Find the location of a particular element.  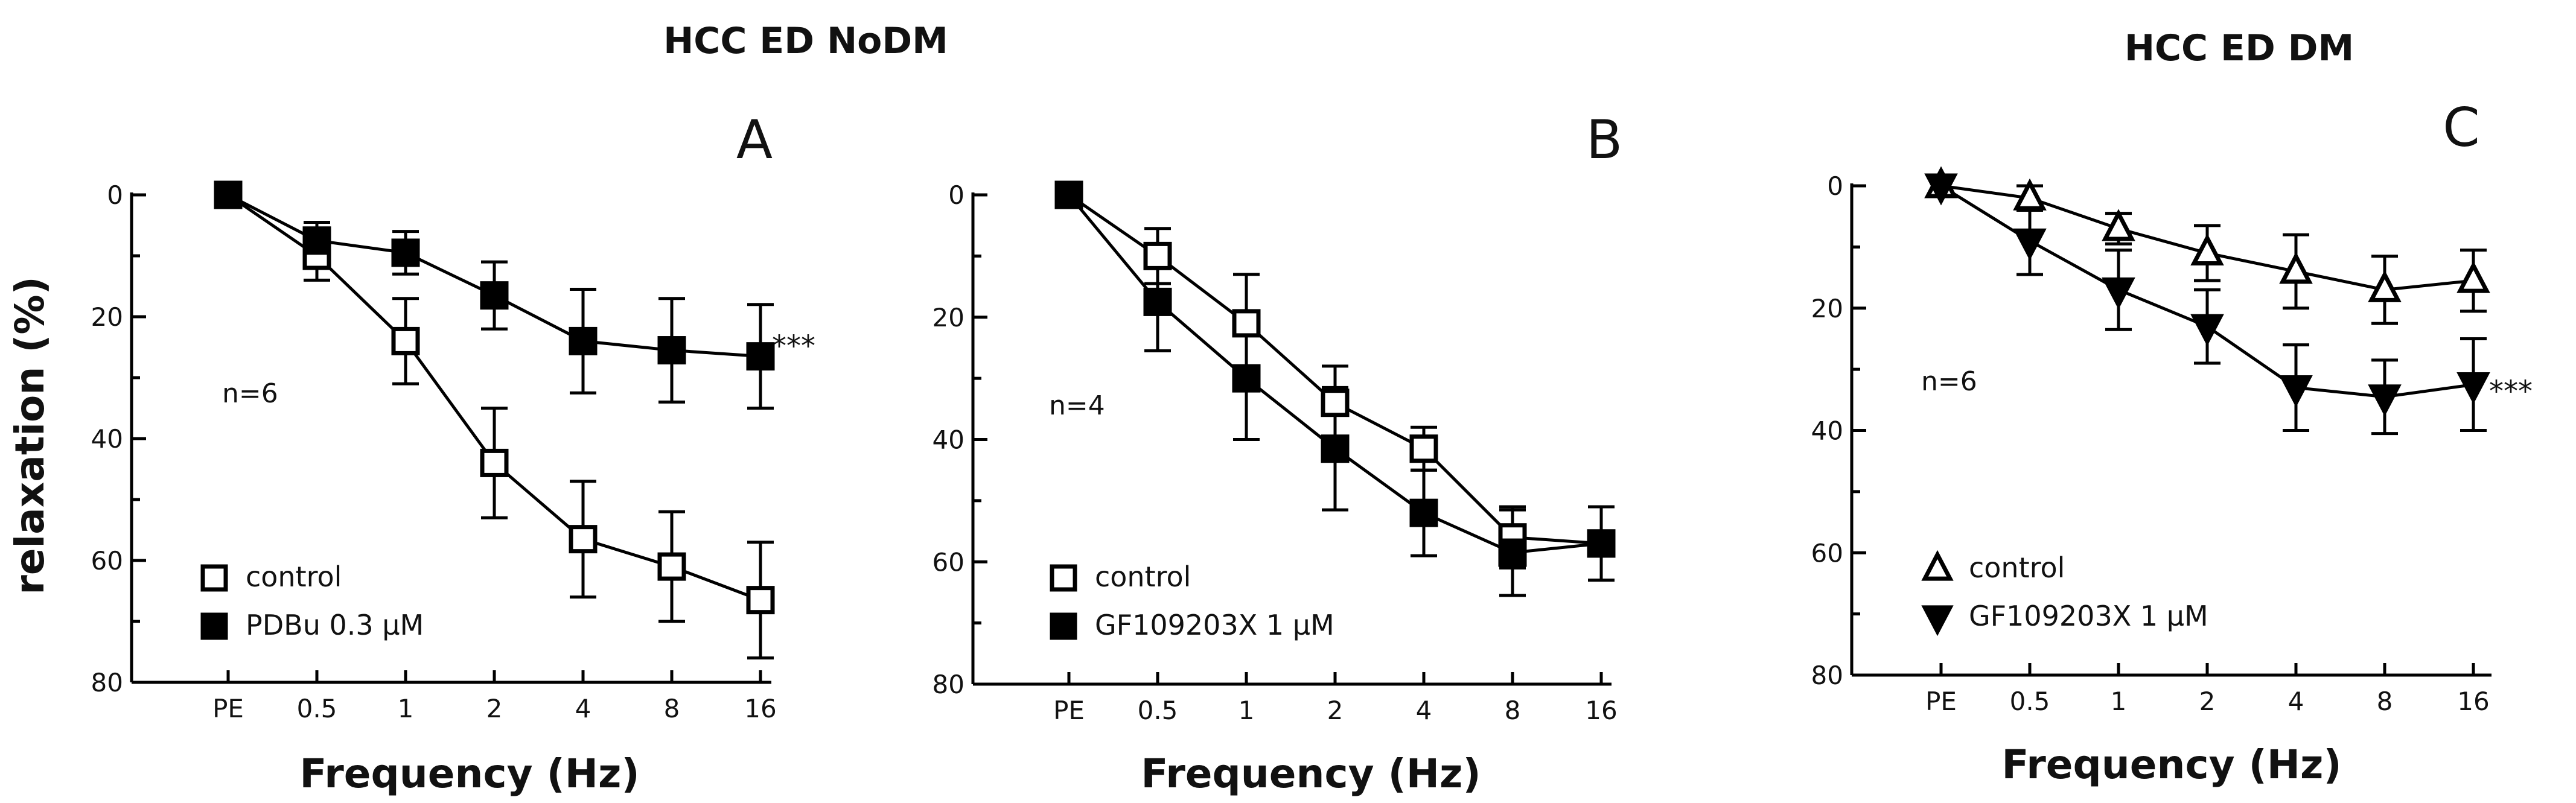

n-label: n=4 is located at coordinates (1077, 405).